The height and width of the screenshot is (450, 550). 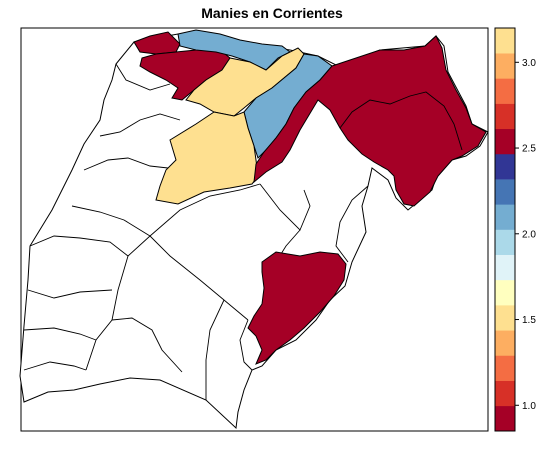 I want to click on department-boundary, so click(x=401, y=121).